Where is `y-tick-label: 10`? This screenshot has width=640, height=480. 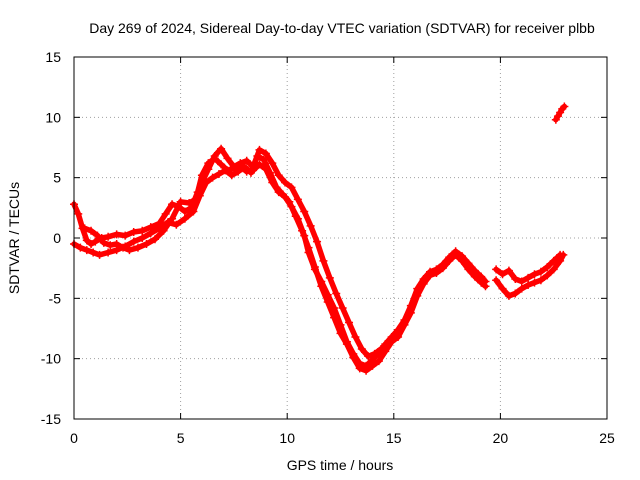 y-tick-label: 10 is located at coordinates (53, 117).